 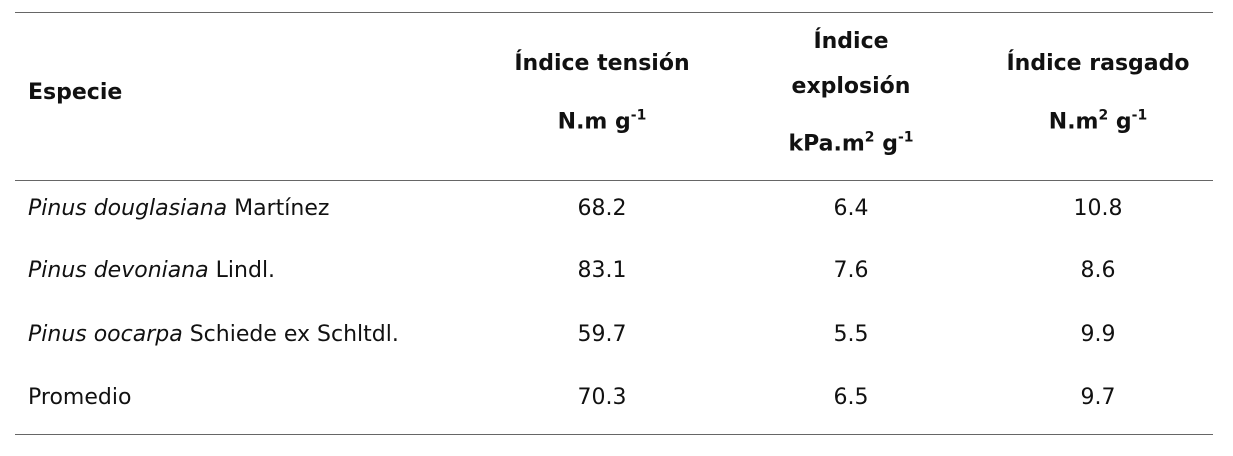 What do you see at coordinates (1098, 334) in the screenshot?
I see `value-cell: 9.9` at bounding box center [1098, 334].